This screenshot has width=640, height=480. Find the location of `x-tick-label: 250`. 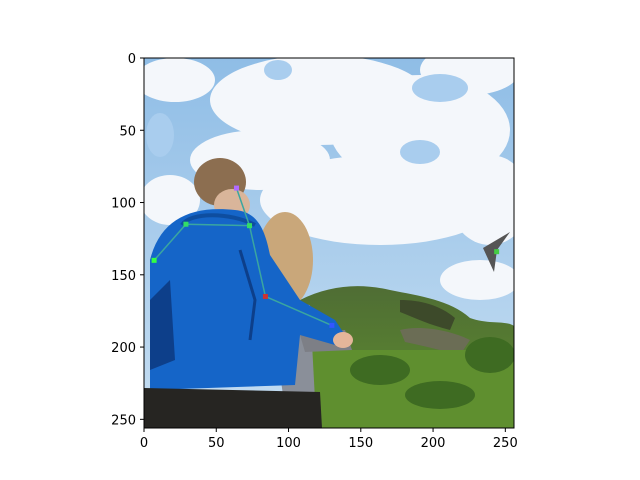

x-tick-label: 250 is located at coordinates (505, 443).